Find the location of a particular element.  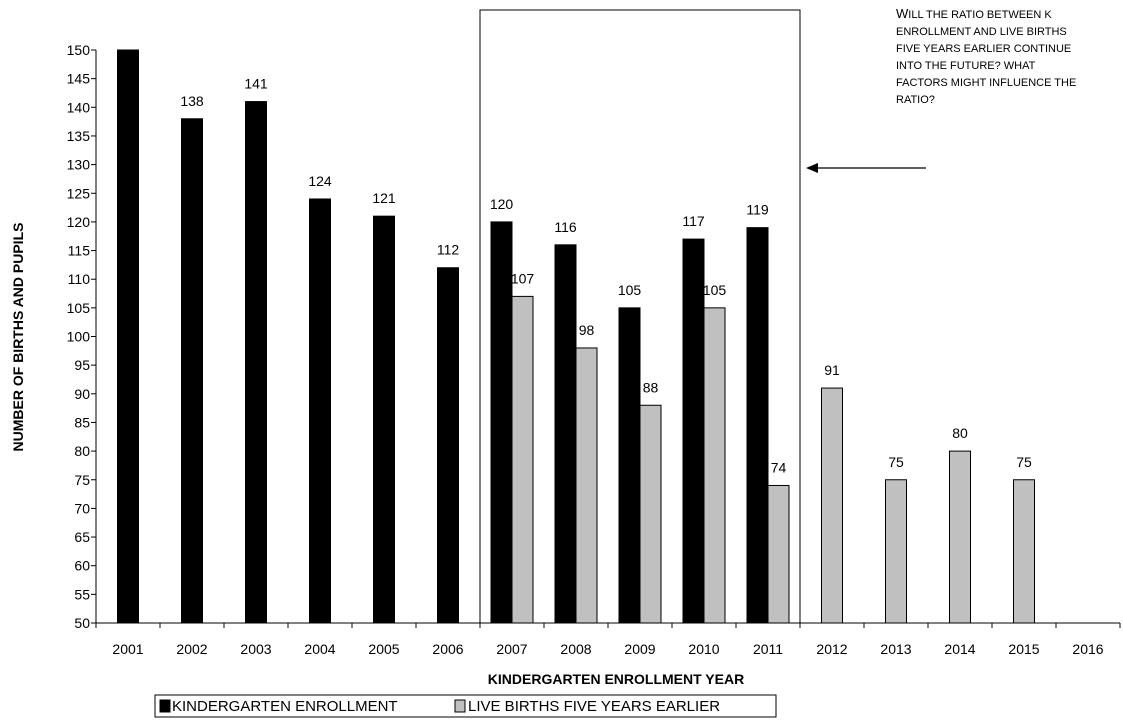

annotation-line-1-rest: ILL THE RATIO BETWEEN K is located at coordinates (980, 15).